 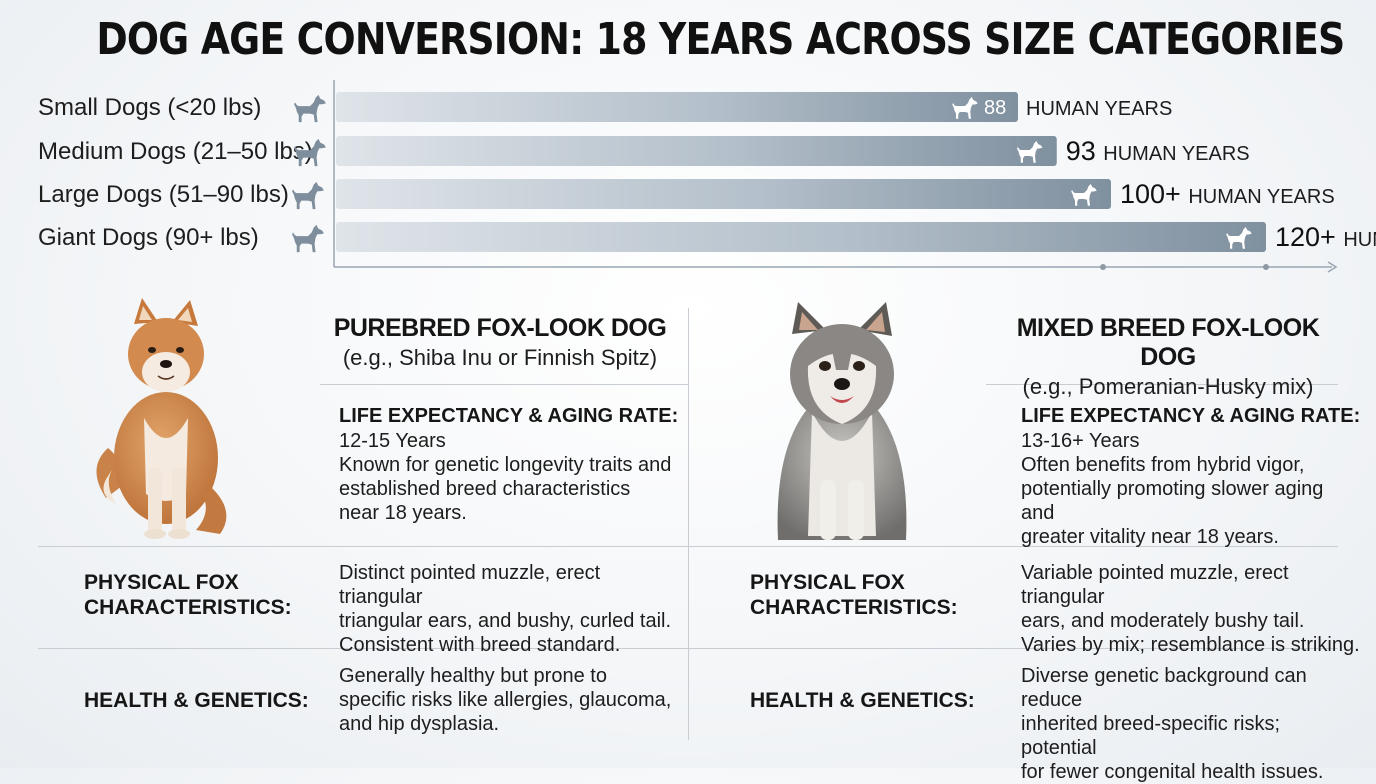 What do you see at coordinates (1150, 537) in the screenshot?
I see `mixed-life-line: greater vitality near 18 years.` at bounding box center [1150, 537].